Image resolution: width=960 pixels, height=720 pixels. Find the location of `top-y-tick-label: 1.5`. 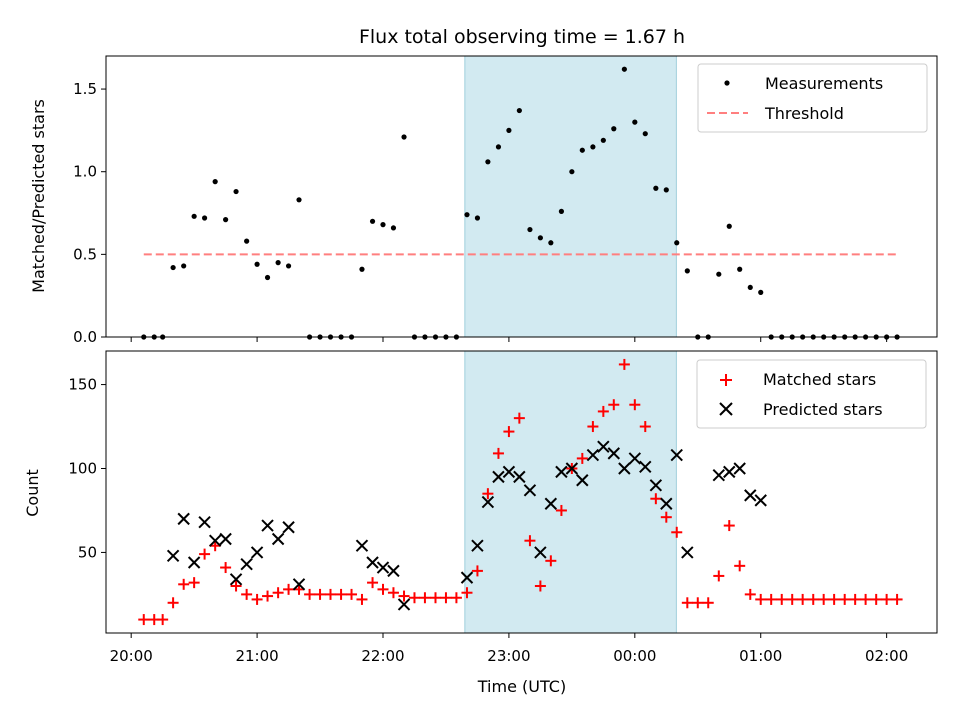

top-y-tick-label: 1.5 is located at coordinates (85, 89).